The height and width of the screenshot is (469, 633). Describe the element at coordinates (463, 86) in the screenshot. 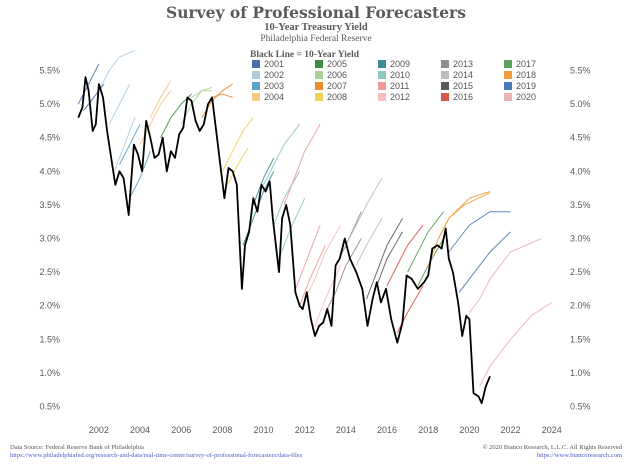

I see `legend-label-2015: 2015` at that location.